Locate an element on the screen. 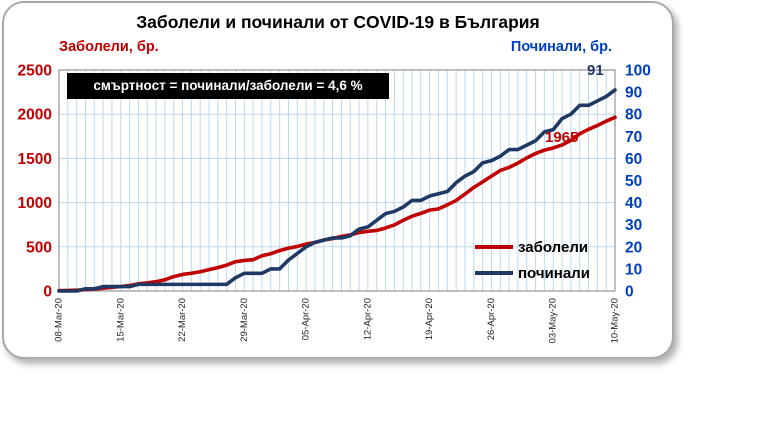 The height and width of the screenshot is (446, 768). left-axis-tick-label: 2500 is located at coordinates (35, 71).